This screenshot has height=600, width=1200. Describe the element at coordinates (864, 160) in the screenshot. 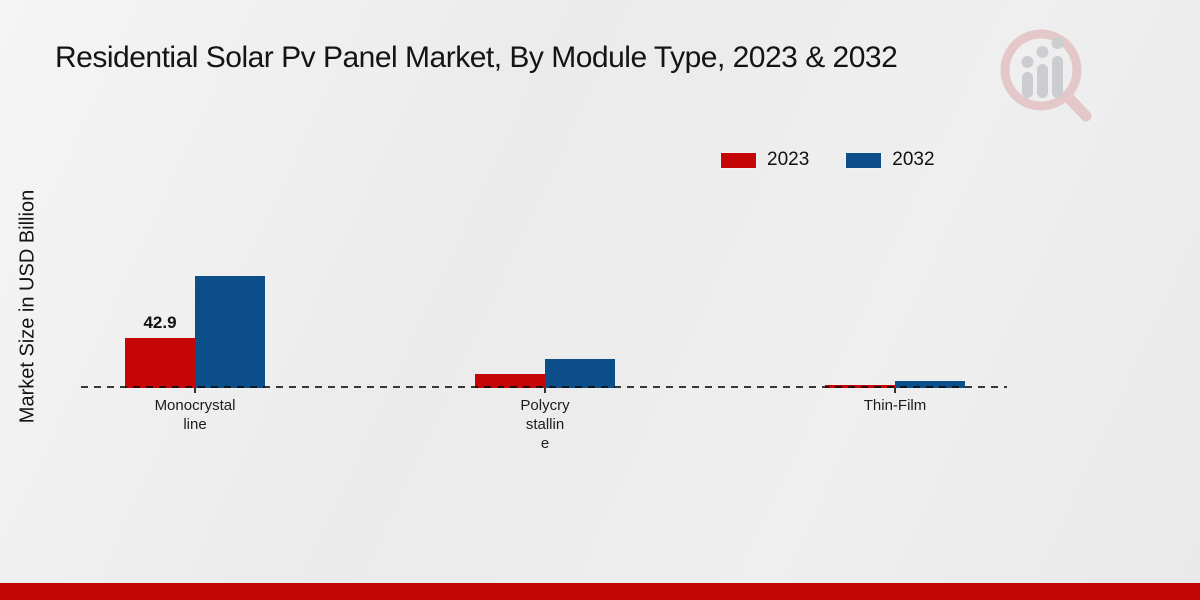

I see `legend-swatch-2032` at that location.